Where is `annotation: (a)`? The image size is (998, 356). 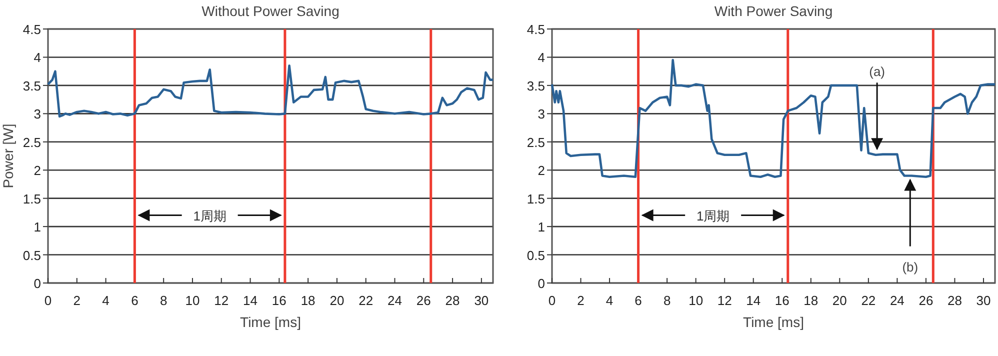 annotation: (a) is located at coordinates (877, 71).